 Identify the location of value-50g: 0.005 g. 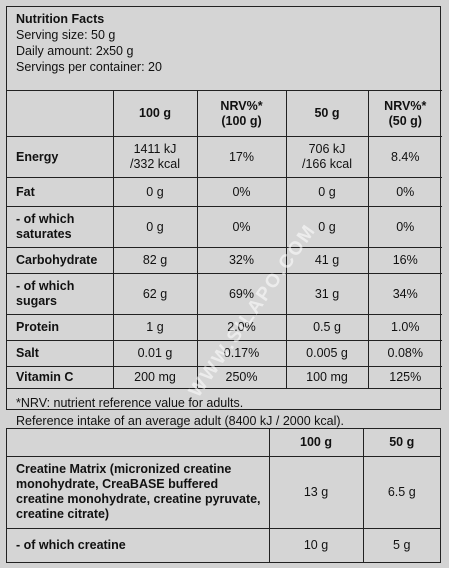
(327, 353).